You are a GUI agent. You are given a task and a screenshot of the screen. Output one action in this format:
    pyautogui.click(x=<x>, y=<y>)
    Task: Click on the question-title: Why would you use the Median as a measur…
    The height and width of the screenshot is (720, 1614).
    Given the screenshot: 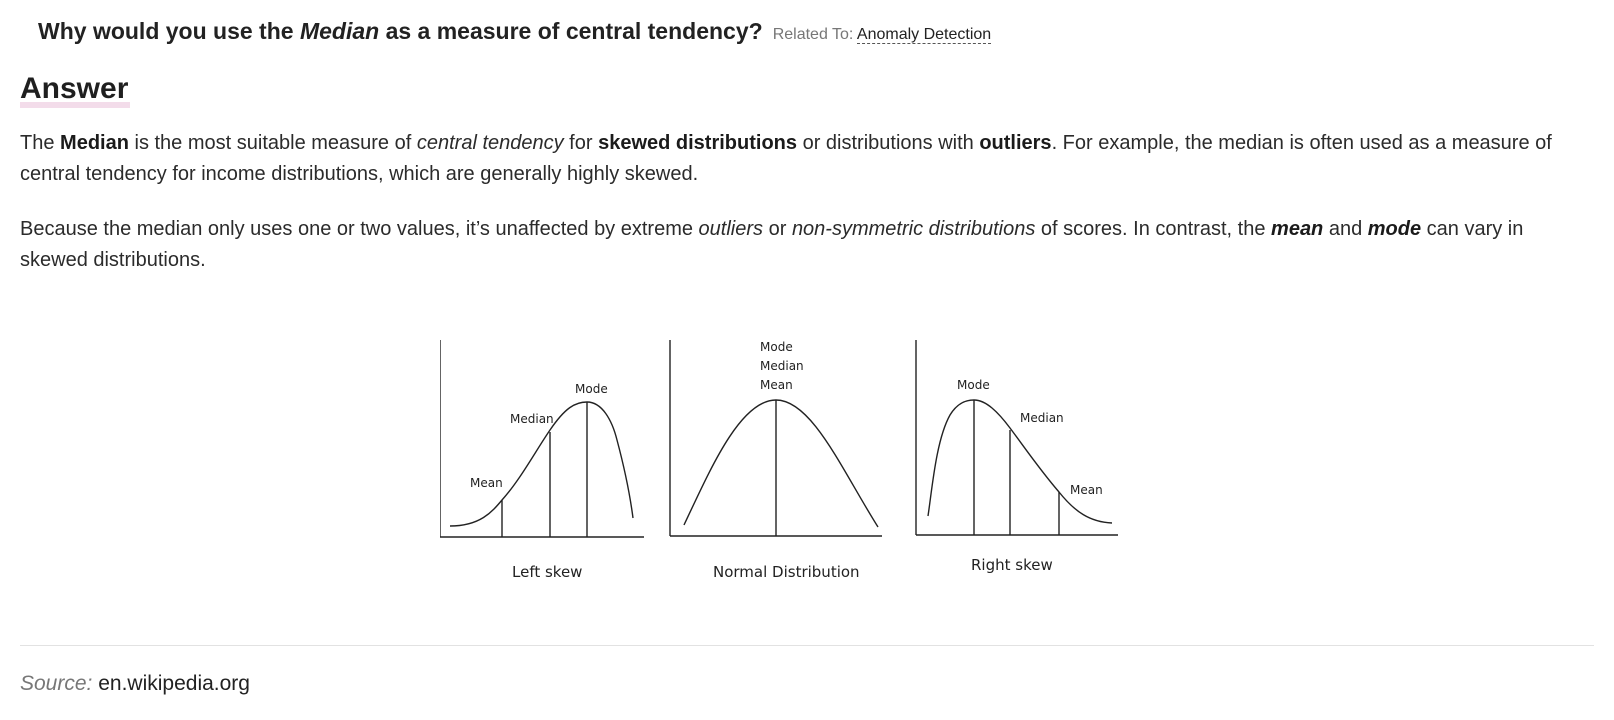 What is the action you would take?
    pyautogui.click(x=515, y=31)
    